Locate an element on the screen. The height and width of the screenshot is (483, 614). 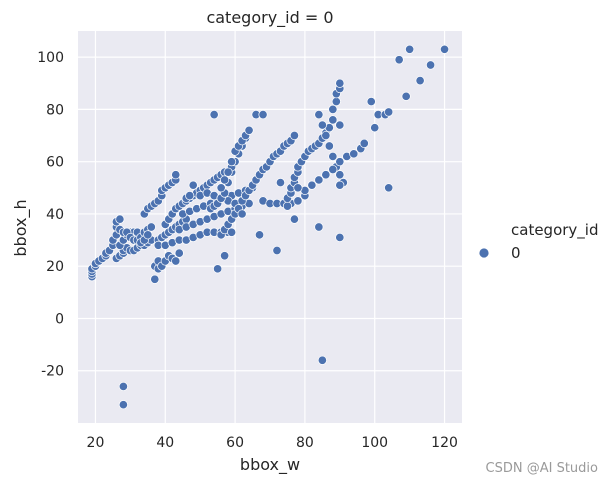
x-tick-label: 20 is located at coordinates (96, 443).